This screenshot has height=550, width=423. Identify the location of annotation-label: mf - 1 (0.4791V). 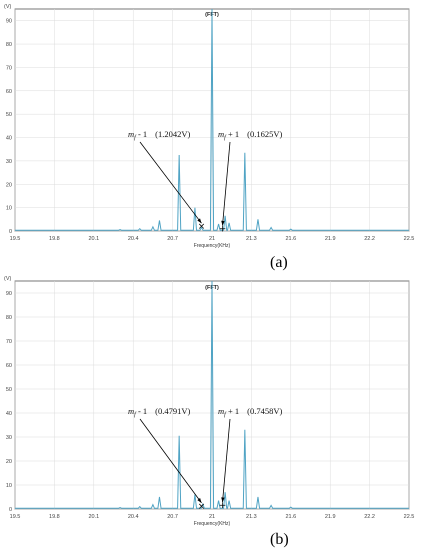
(159, 412).